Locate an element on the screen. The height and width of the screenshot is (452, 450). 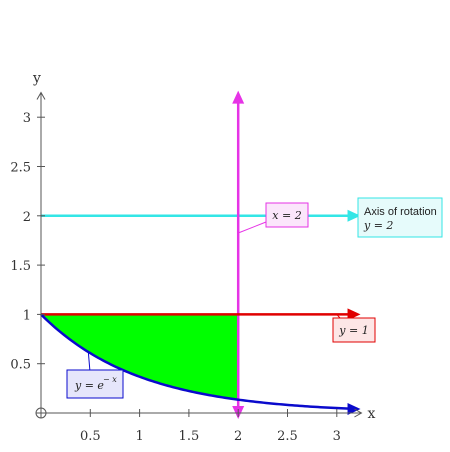
y-tick-label: 1 is located at coordinates (27, 315).